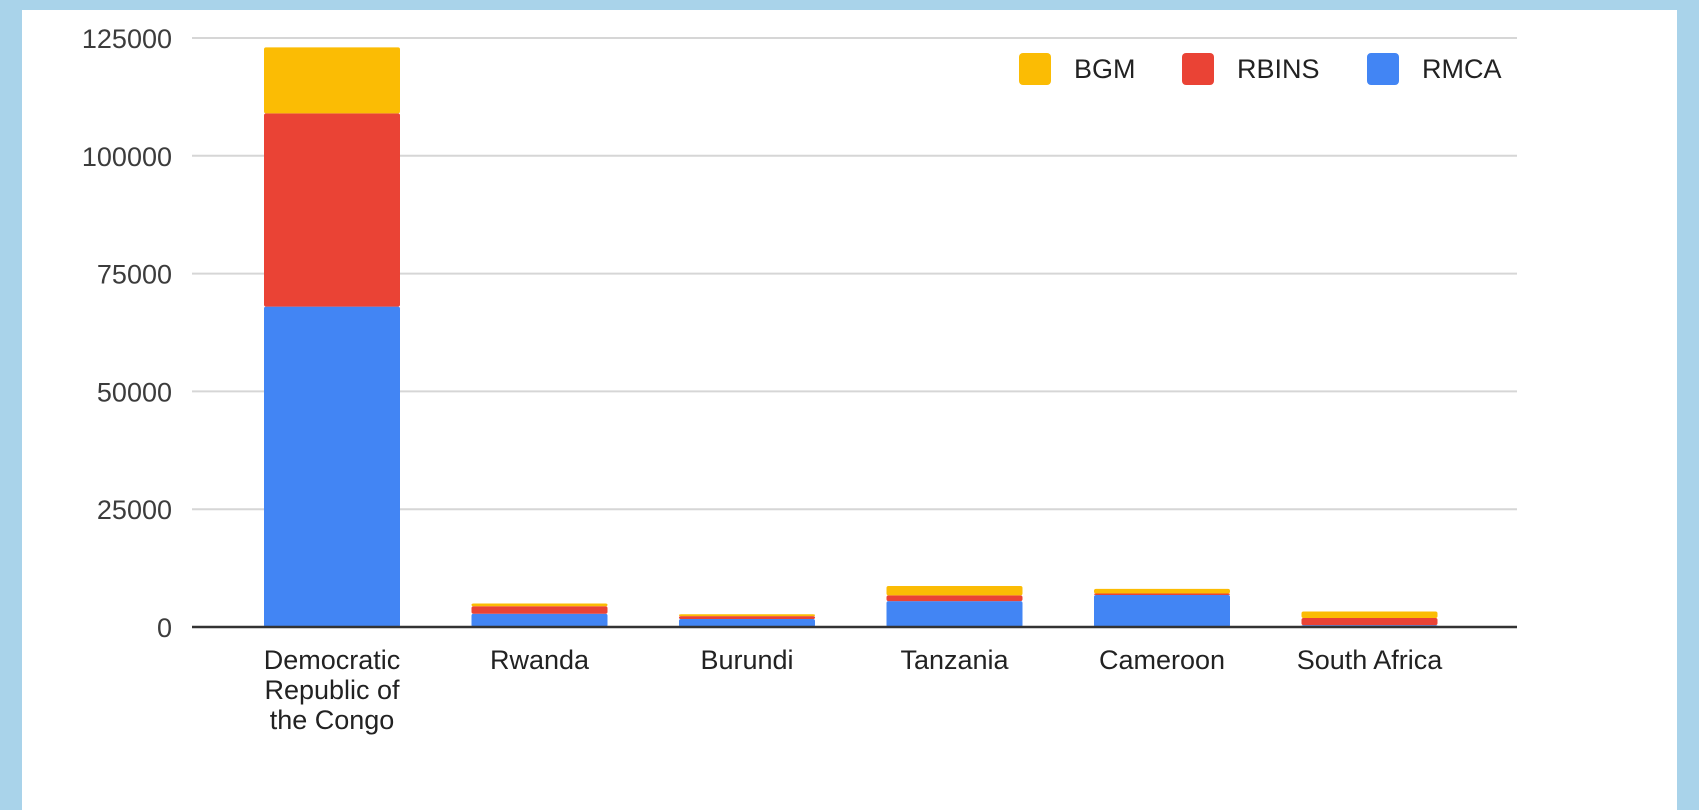 This screenshot has height=810, width=1699. I want to click on x-category-label: Cameroon, so click(1162, 660).